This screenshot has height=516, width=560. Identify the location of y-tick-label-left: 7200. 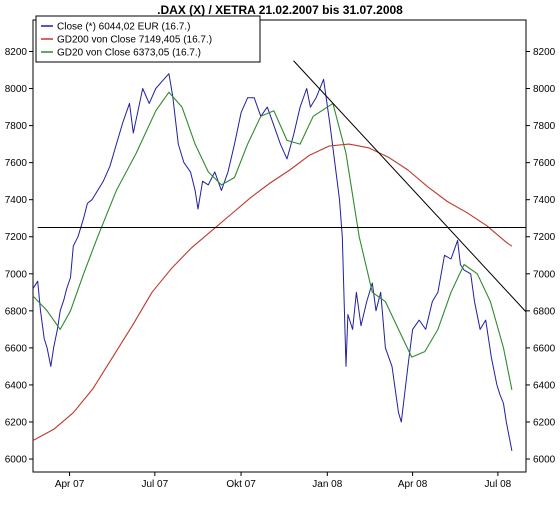
(16, 237).